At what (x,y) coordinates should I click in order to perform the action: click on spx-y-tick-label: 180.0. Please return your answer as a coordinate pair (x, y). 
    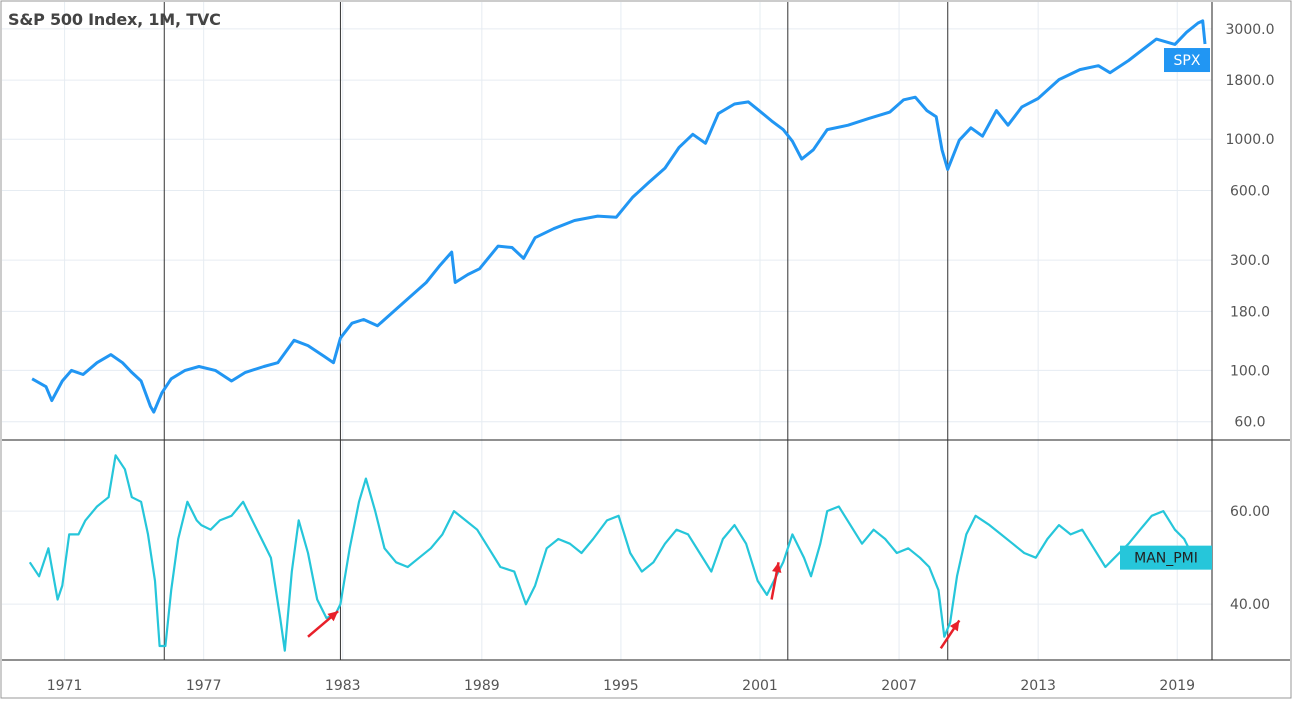
    Looking at the image, I should click on (1250, 312).